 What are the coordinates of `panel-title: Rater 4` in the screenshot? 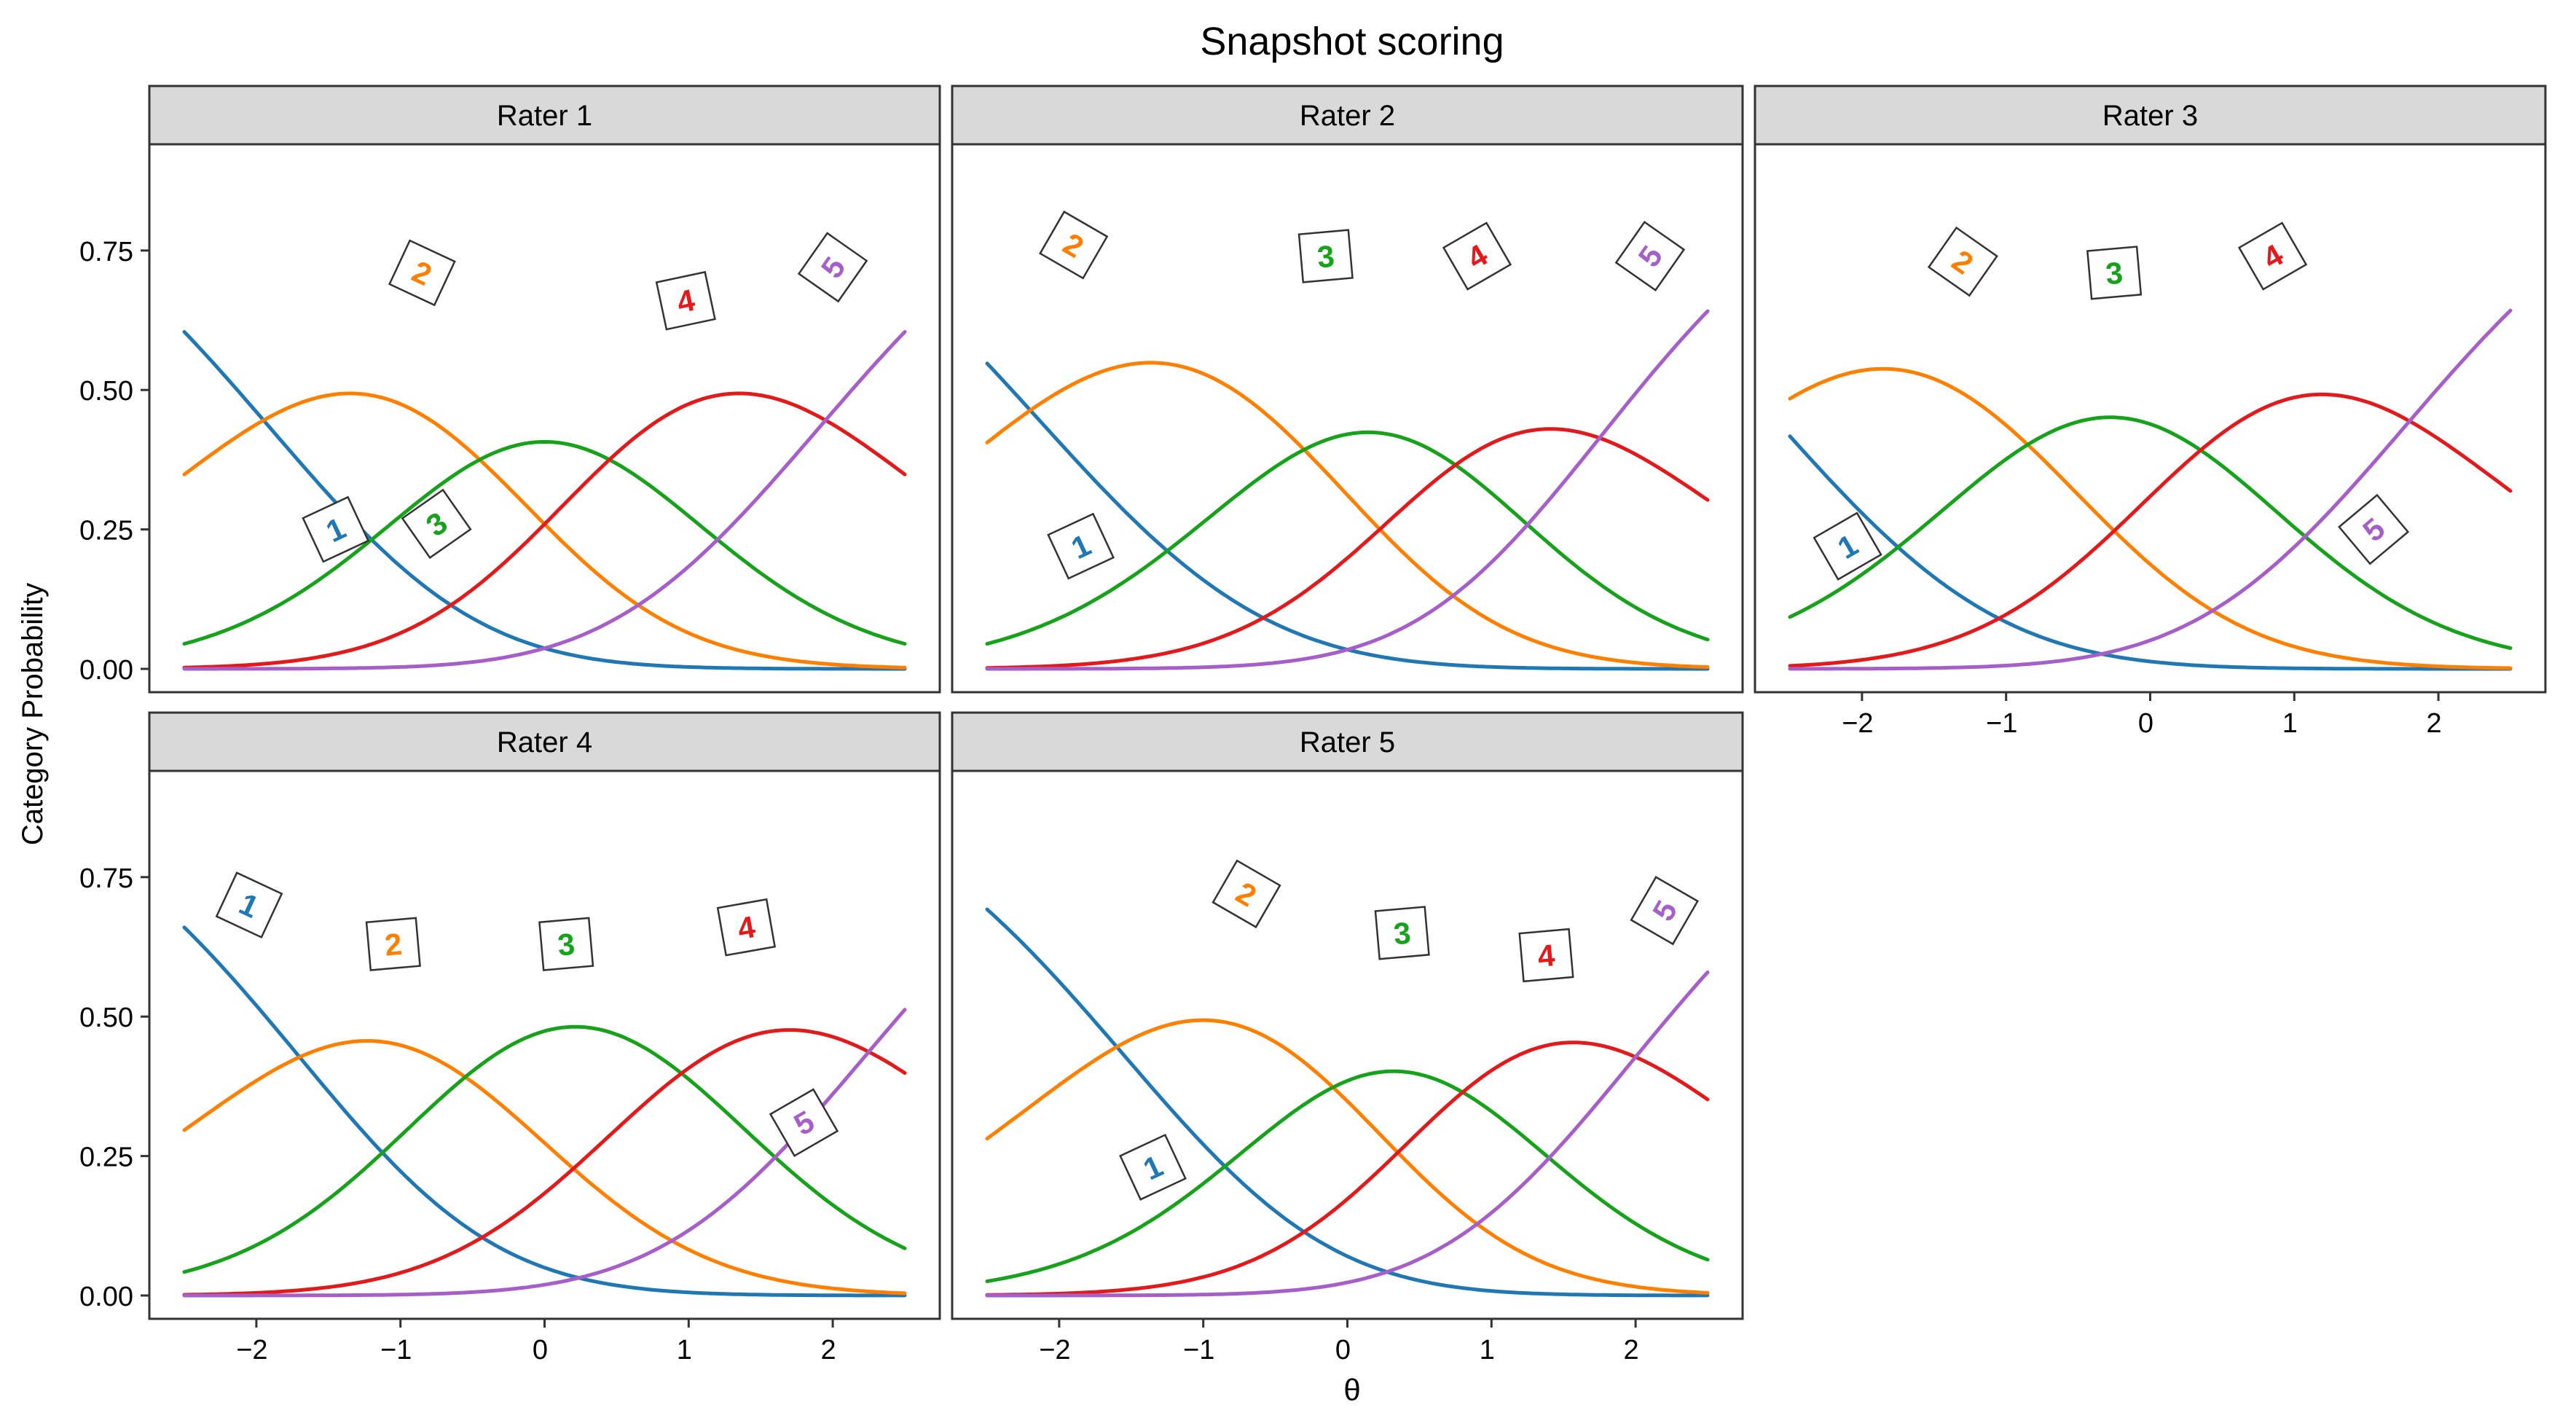 It's located at (544, 742).